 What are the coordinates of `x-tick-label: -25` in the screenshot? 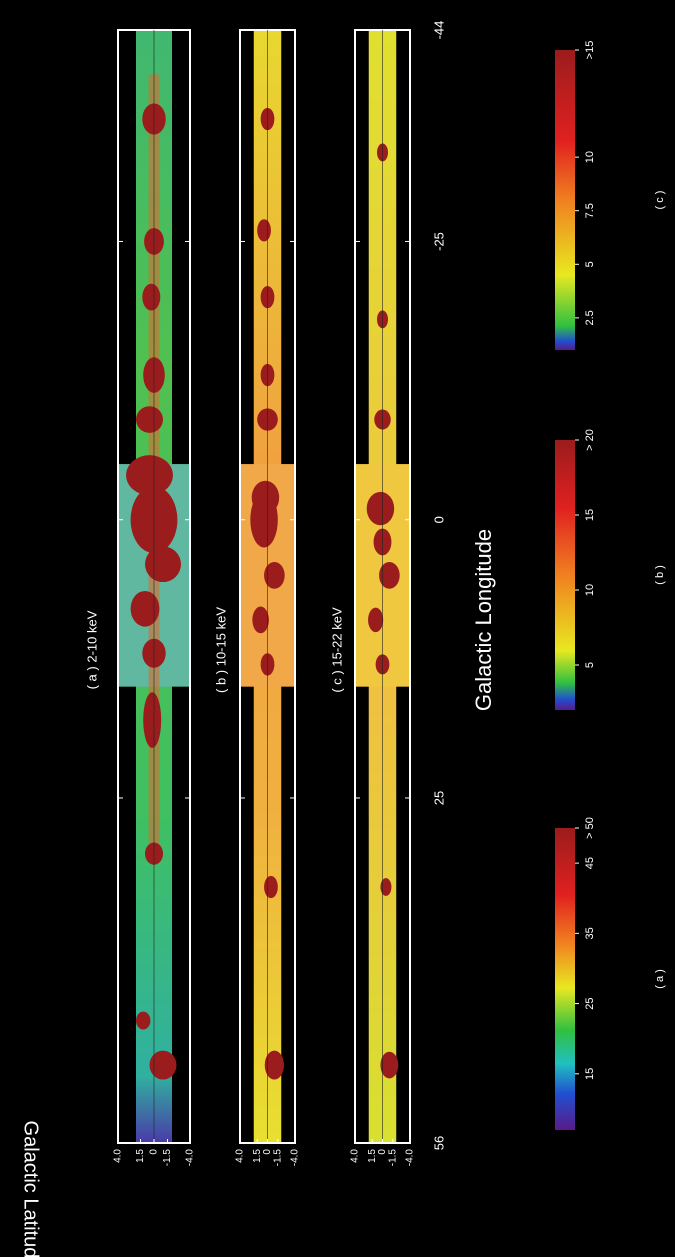 It's located at (438, 241).